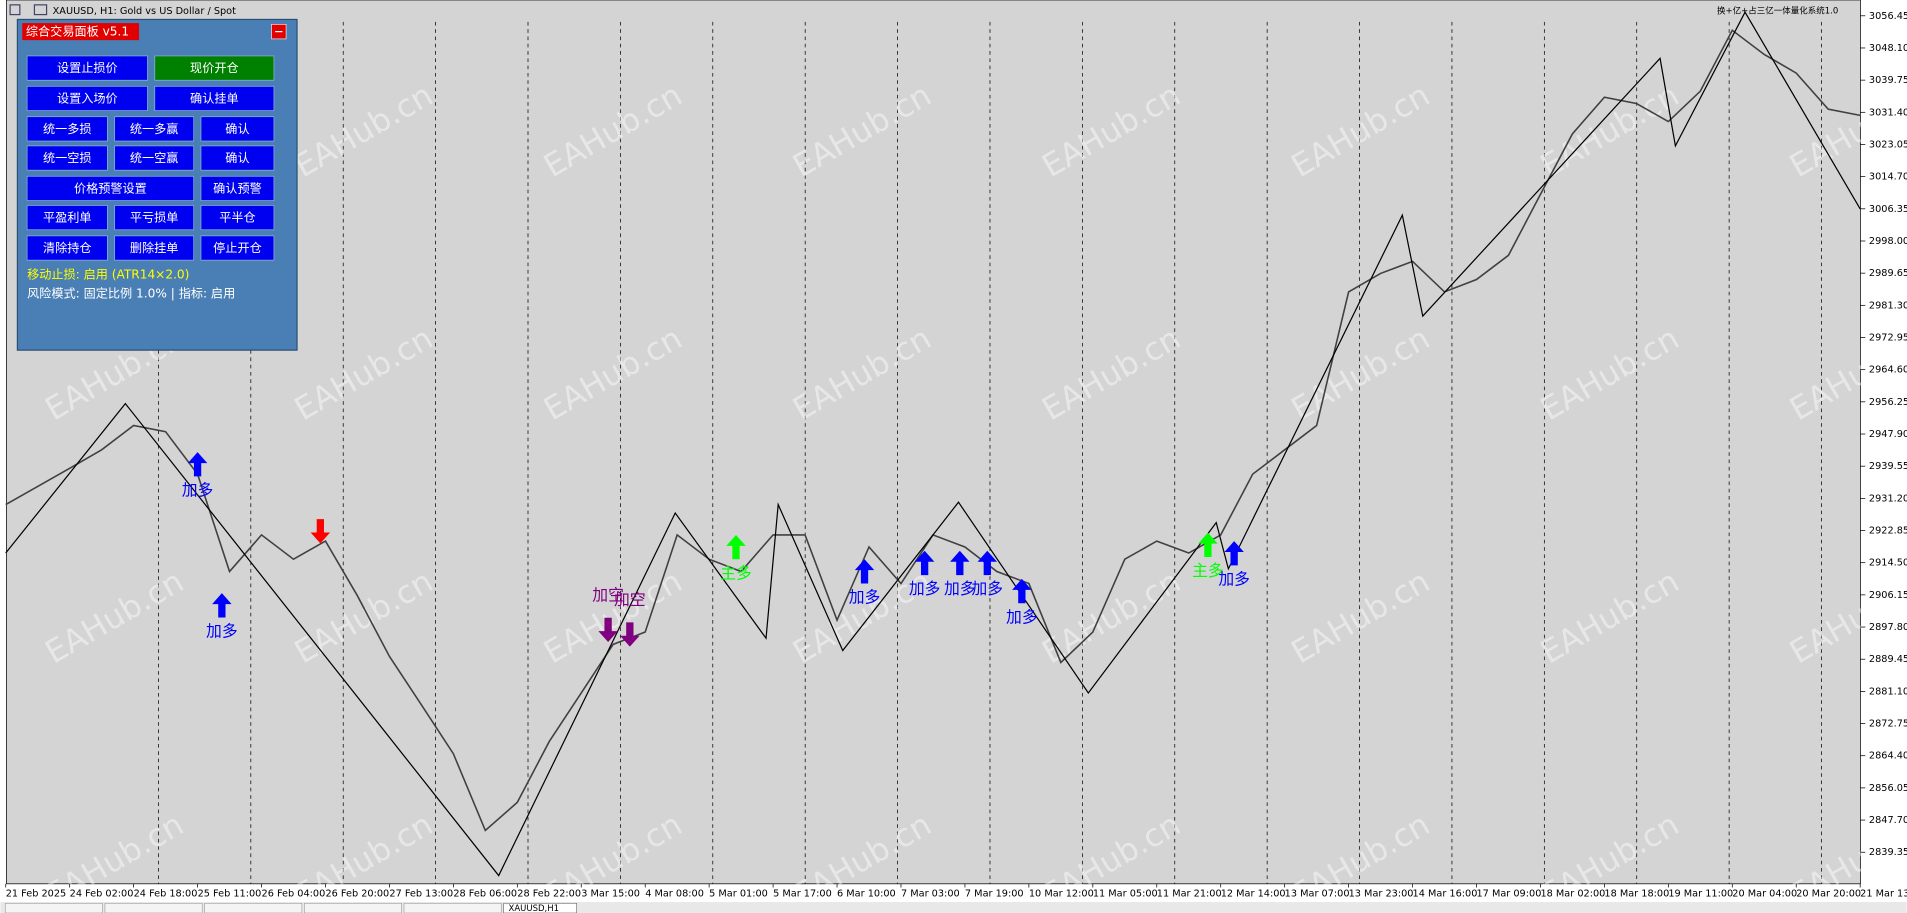 The height and width of the screenshot is (913, 1907). What do you see at coordinates (1888, 466) in the screenshot?
I see `y-tick-label: 2939.55` at bounding box center [1888, 466].